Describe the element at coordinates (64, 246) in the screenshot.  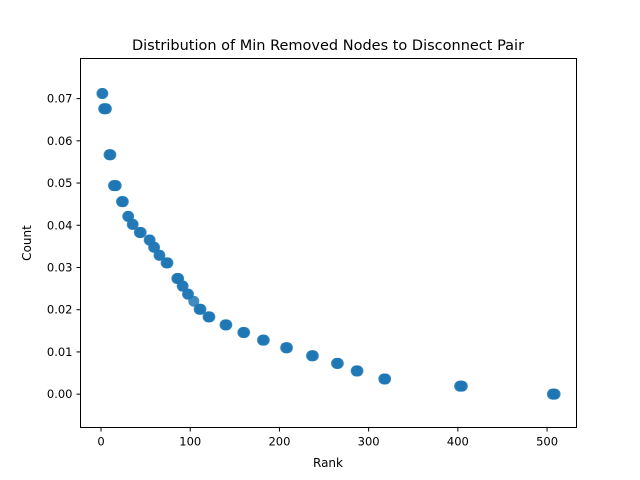
I see `y-axis-ticks: 0.00 0.01 0.02 0.03 0.04 0.05 0.06 0.07` at that location.